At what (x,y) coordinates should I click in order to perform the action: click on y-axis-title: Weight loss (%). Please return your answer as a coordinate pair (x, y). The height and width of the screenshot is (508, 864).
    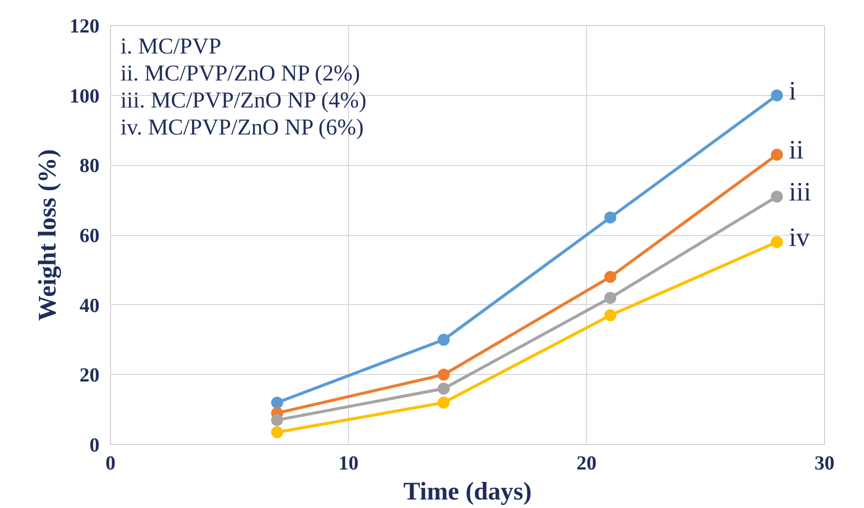
    Looking at the image, I should click on (48, 235).